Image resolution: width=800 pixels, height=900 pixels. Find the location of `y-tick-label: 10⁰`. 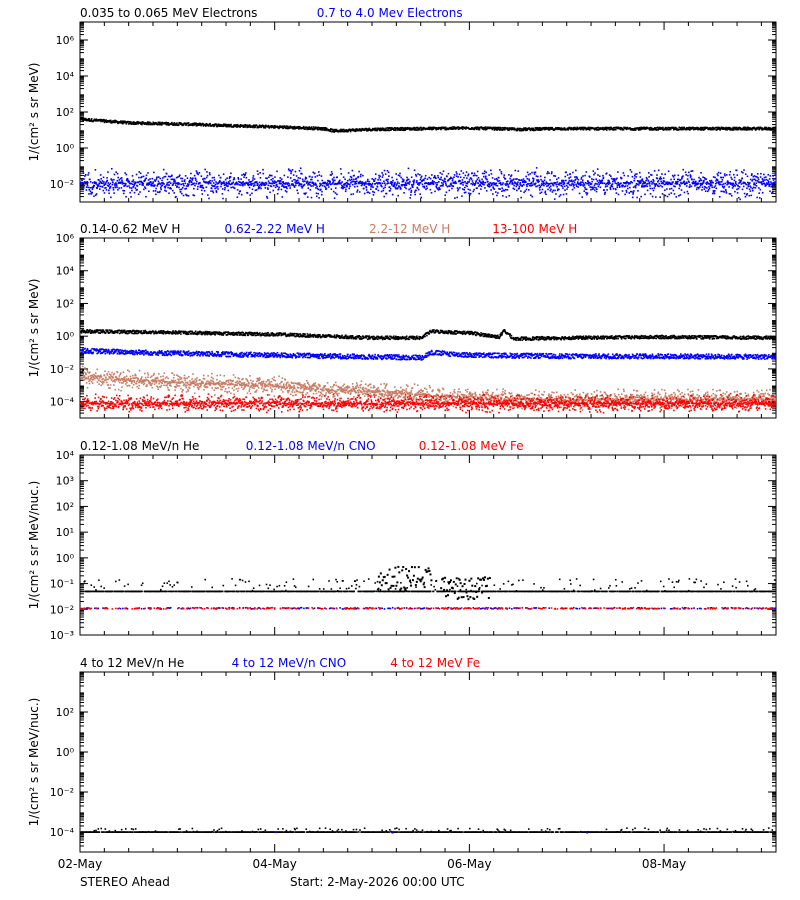

y-tick-label: 10⁰ is located at coordinates (65, 336).